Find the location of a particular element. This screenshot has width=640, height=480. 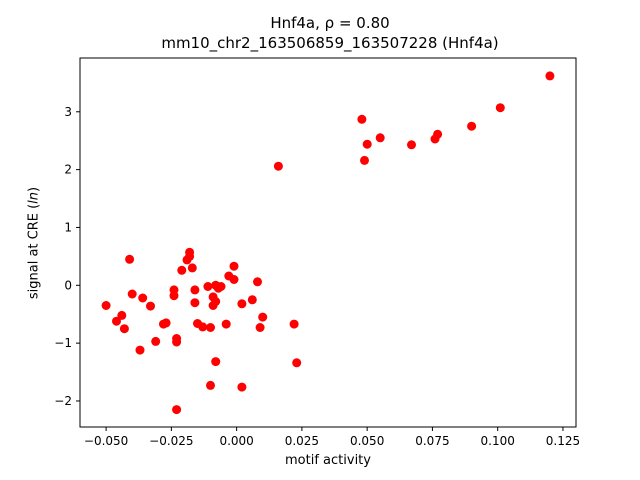

chart-title-line-1: Hnf4a, ρ = 0.80 is located at coordinates (330, 23).